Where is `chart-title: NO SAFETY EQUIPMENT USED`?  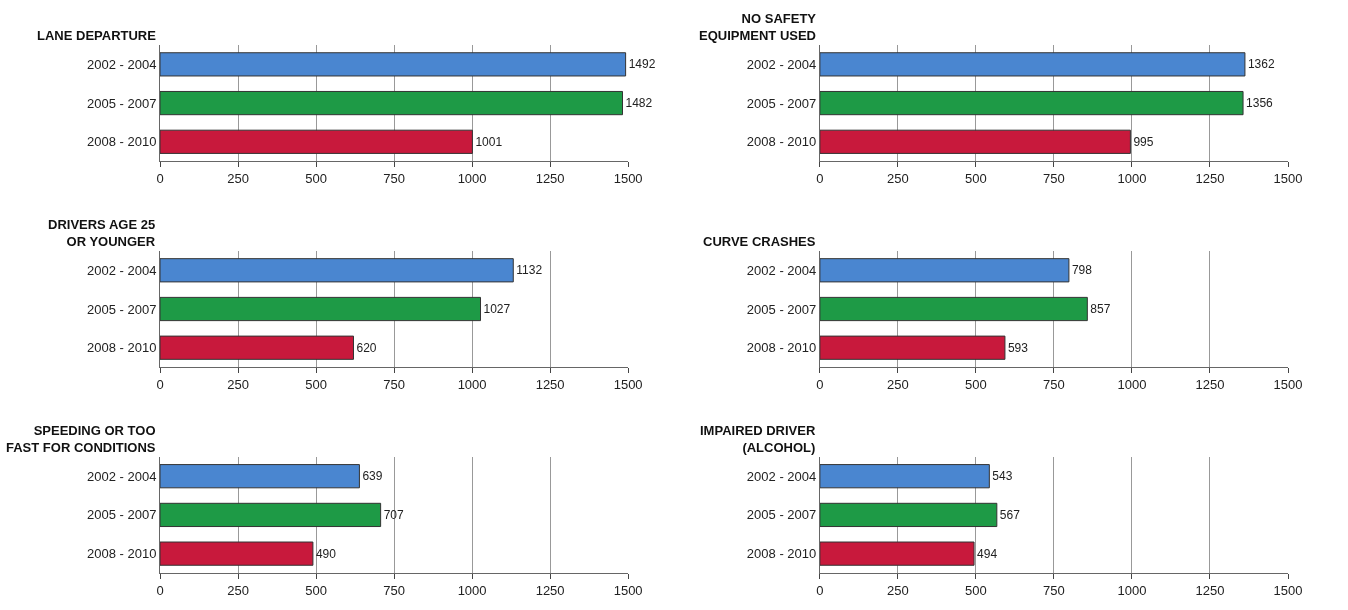 chart-title: NO SAFETY EQUIPMENT USED is located at coordinates (758, 27).